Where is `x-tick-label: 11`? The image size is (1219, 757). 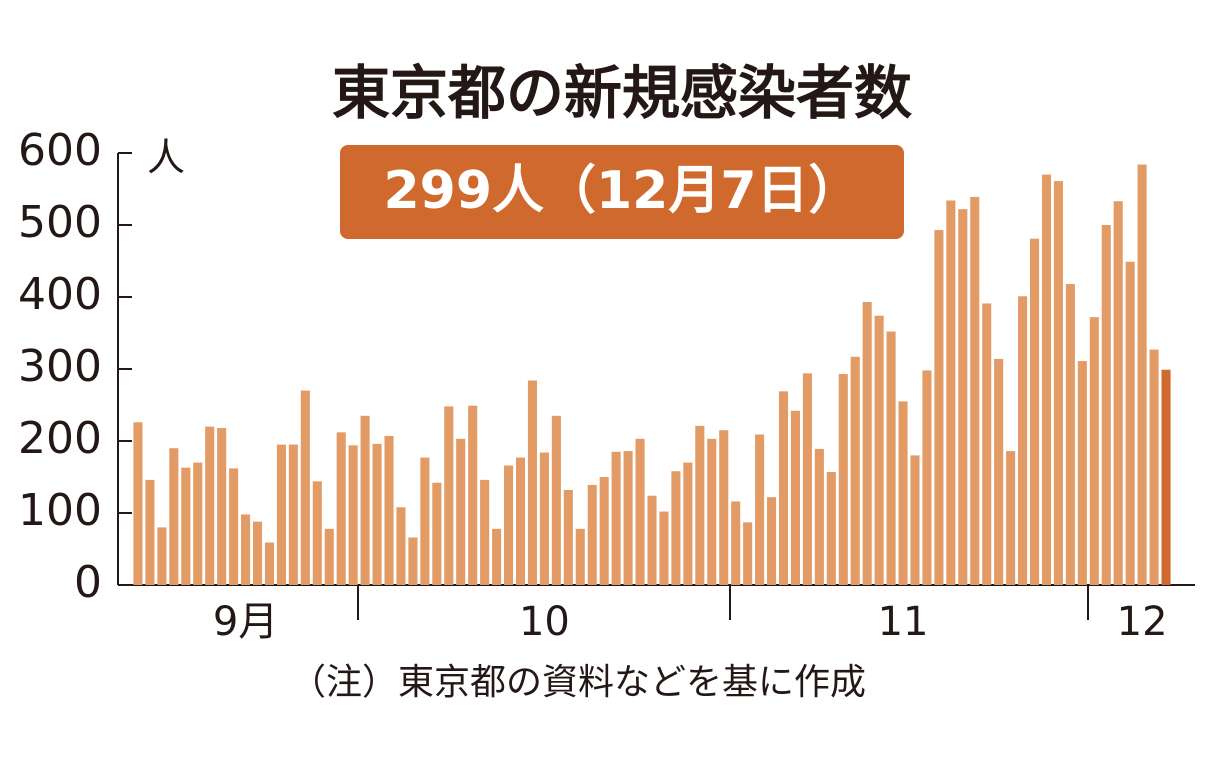
x-tick-label: 11 is located at coordinates (903, 622).